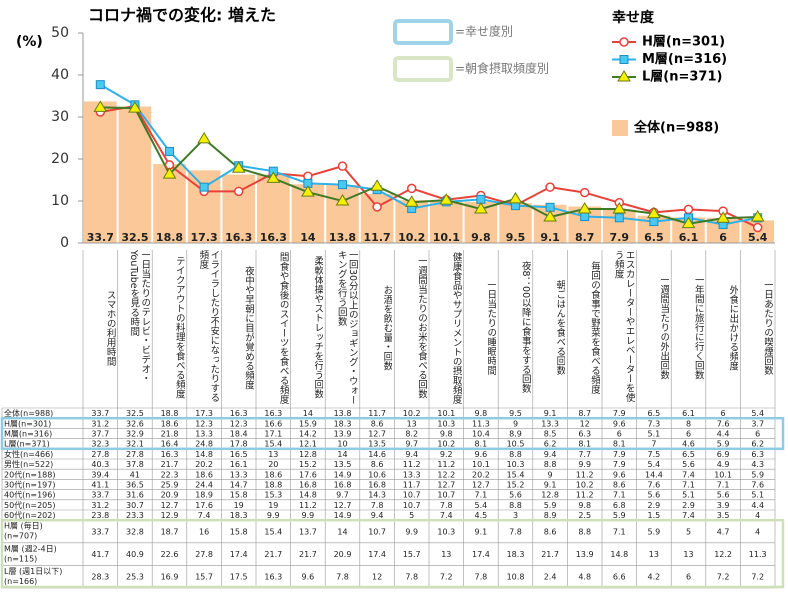 This screenshot has height=598, width=788. Describe the element at coordinates (170, 515) in the screenshot. I see `table-cell: 12.9` at that location.